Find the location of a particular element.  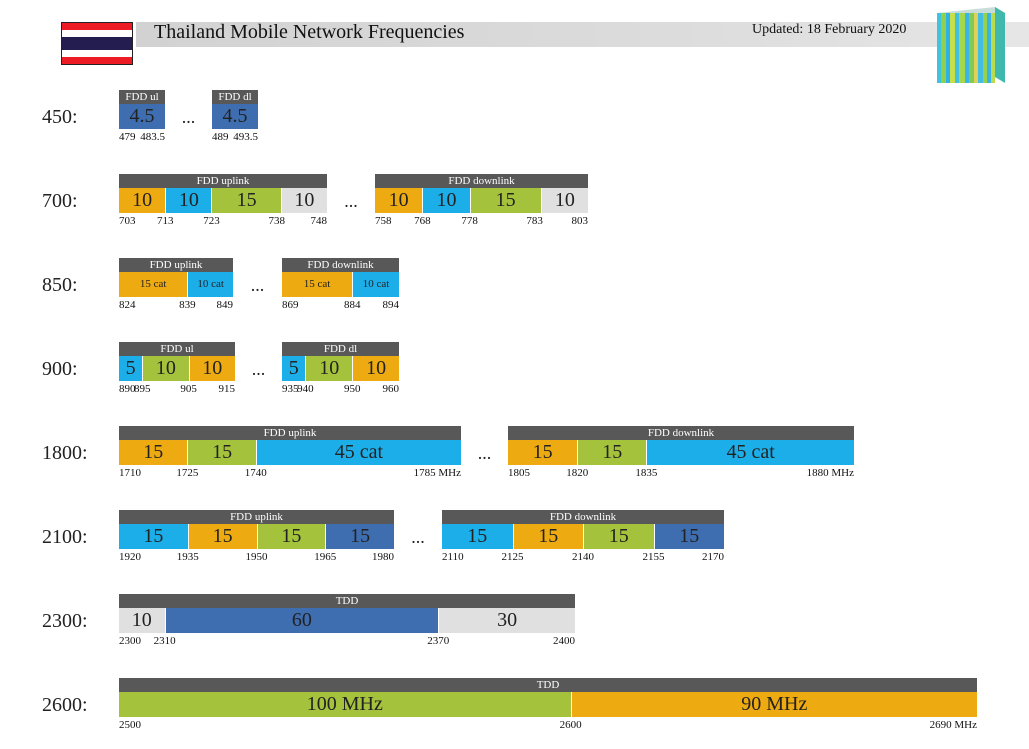

spectrum-block: 30 is located at coordinates (506, 620).